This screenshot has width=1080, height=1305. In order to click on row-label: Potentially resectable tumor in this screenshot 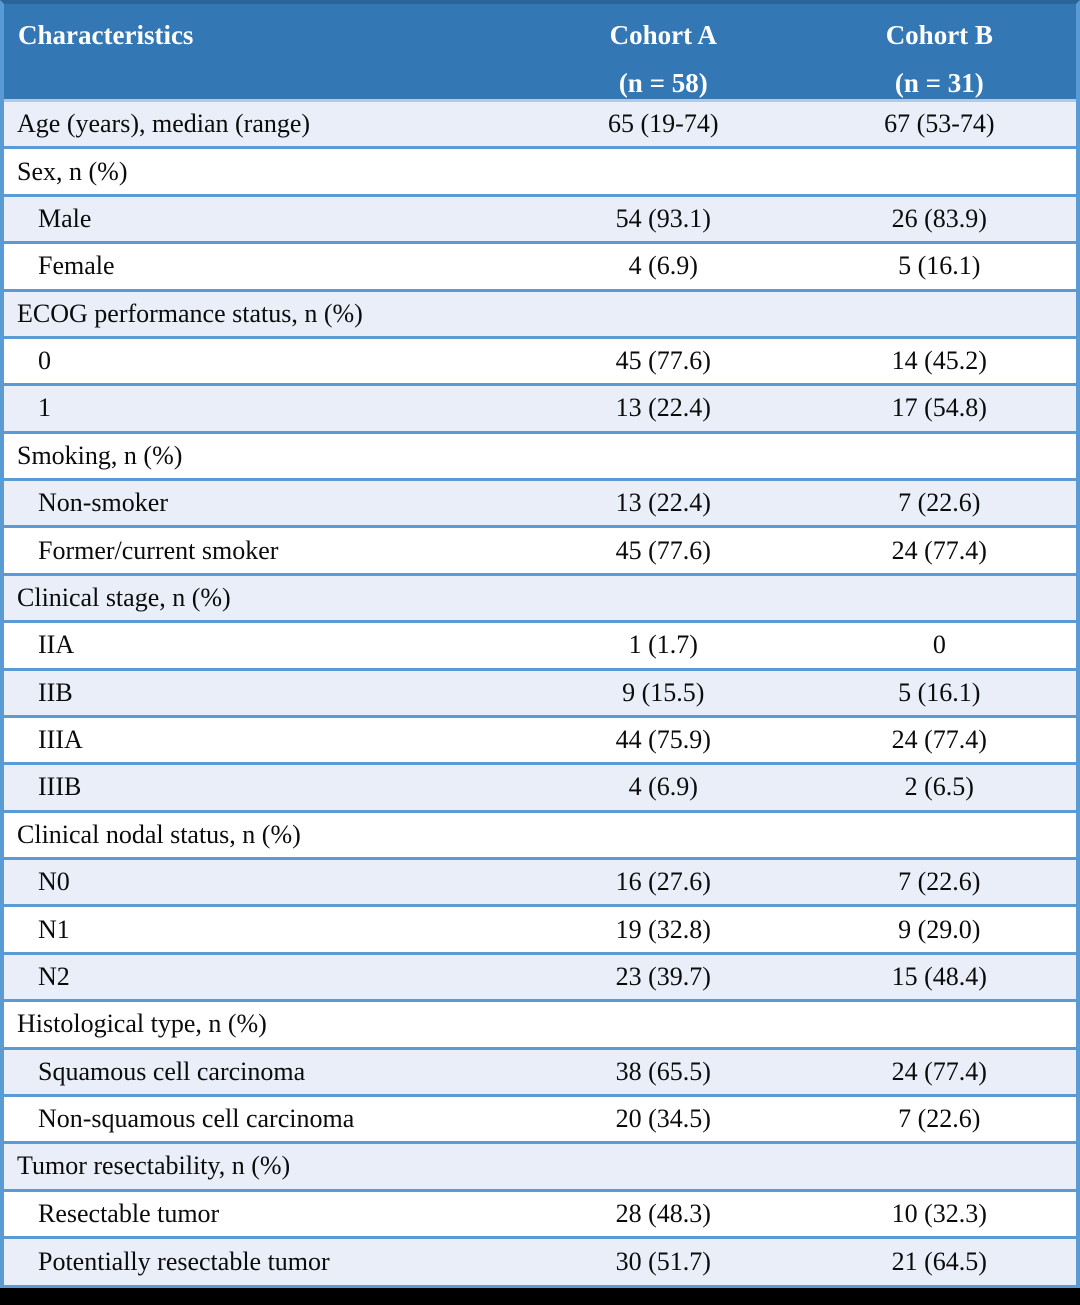, I will do `click(264, 1260)`.